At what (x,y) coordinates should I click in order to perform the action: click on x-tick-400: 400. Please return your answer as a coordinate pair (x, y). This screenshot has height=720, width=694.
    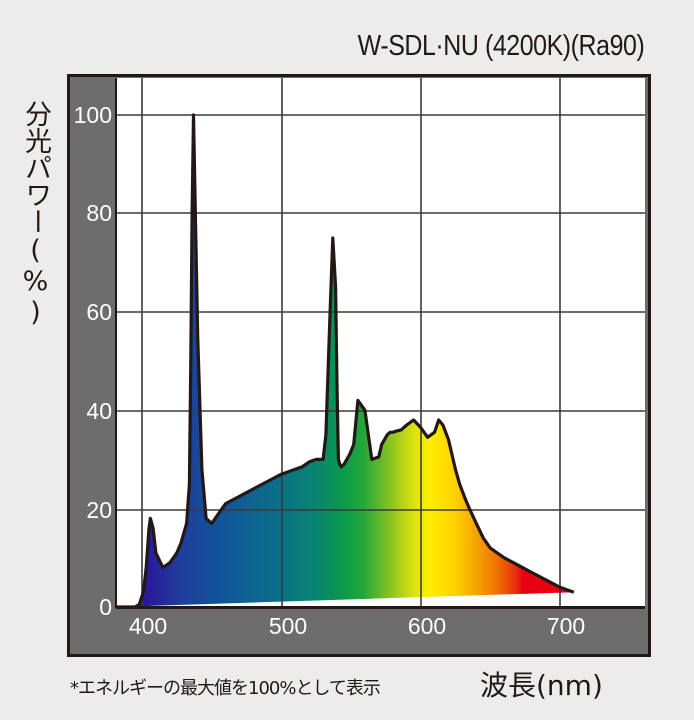
    Looking at the image, I should click on (148, 626).